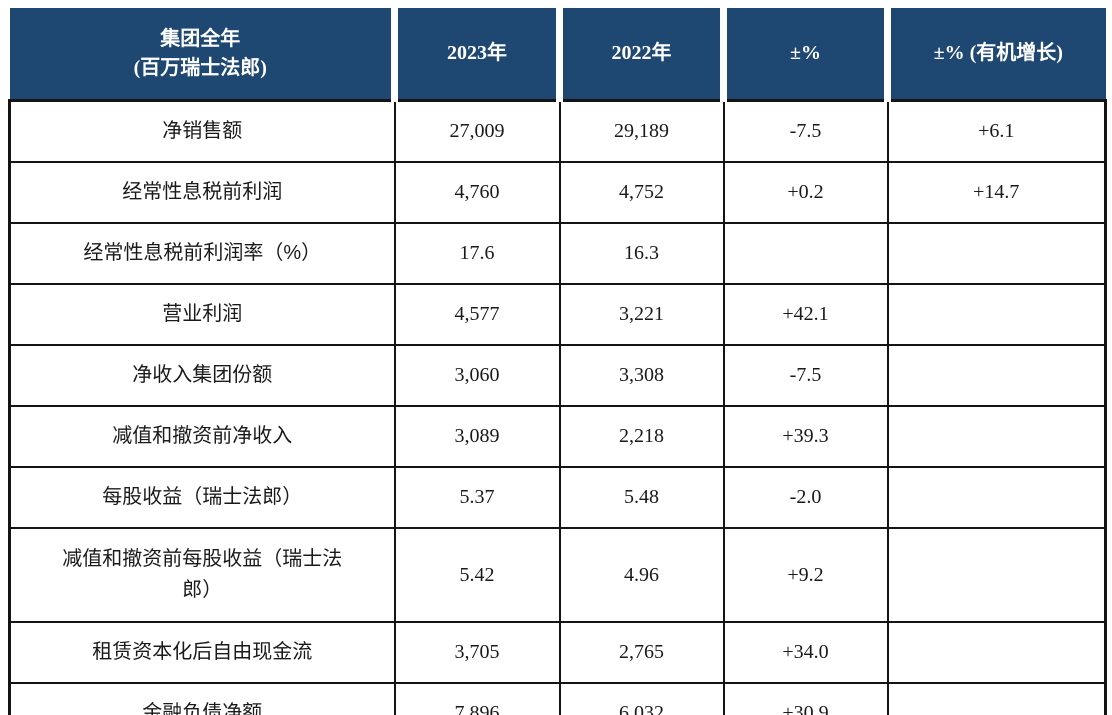 Image resolution: width=1112 pixels, height=715 pixels. I want to click on cell-2023-value: 4,577, so click(477, 314).